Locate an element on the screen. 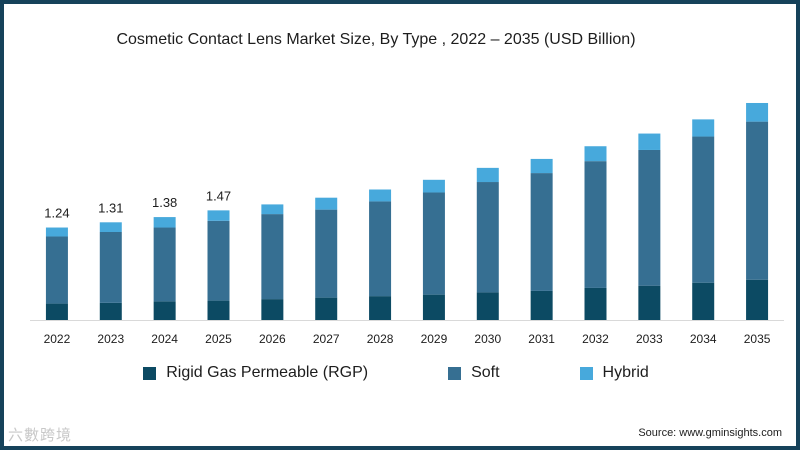 The width and height of the screenshot is (800, 450). legend-swatch-soft is located at coordinates (455, 373).